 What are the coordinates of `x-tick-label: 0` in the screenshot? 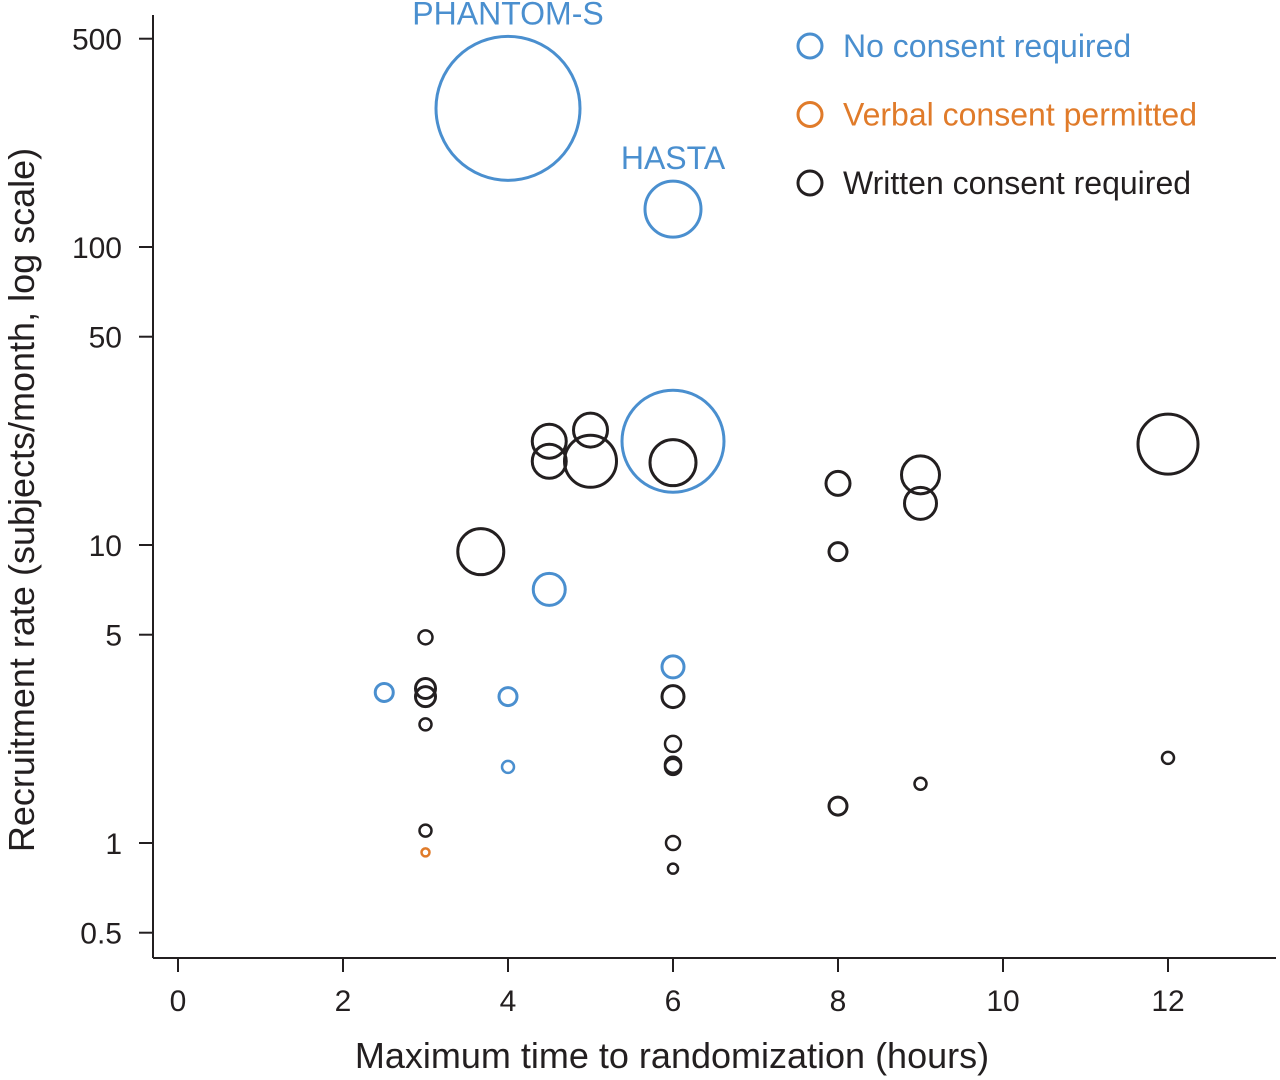 It's located at (178, 1001).